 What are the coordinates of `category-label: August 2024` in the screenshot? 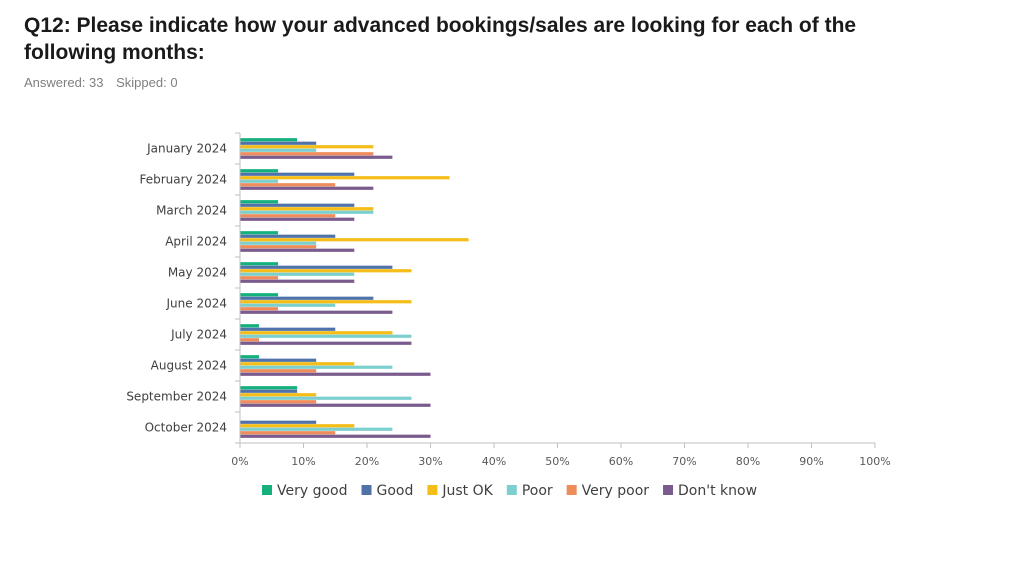 It's located at (189, 366).